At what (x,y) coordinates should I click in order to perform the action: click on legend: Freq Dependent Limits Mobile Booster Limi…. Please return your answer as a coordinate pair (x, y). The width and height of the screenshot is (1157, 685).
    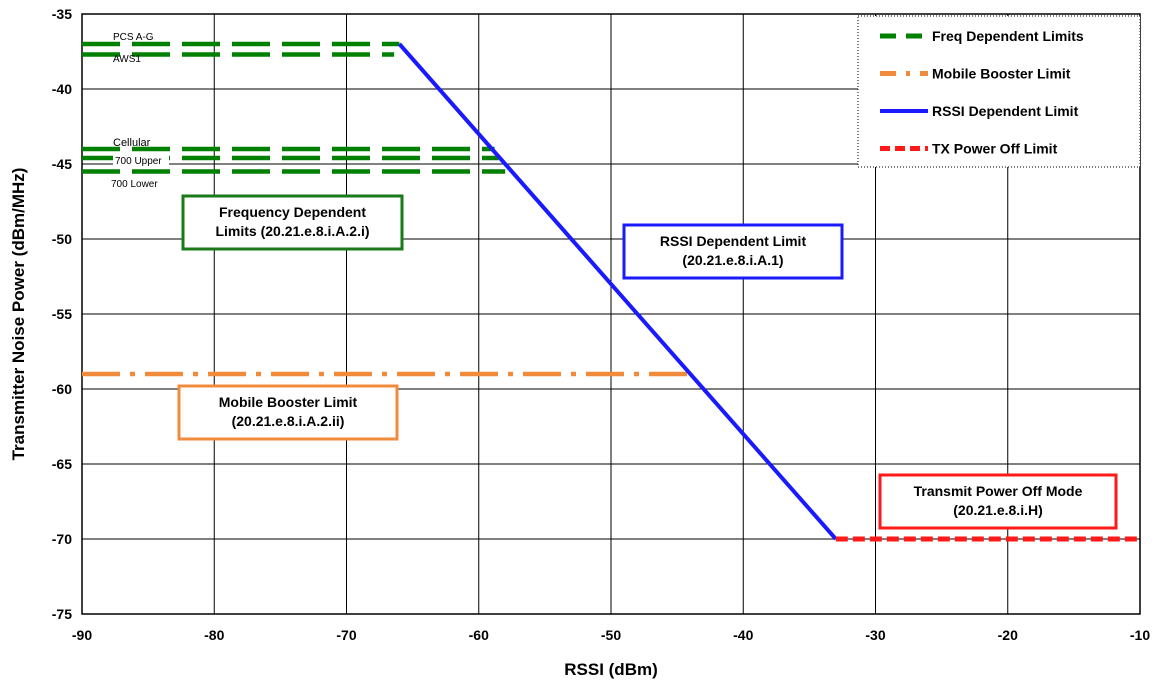
    Looking at the image, I should click on (999, 91).